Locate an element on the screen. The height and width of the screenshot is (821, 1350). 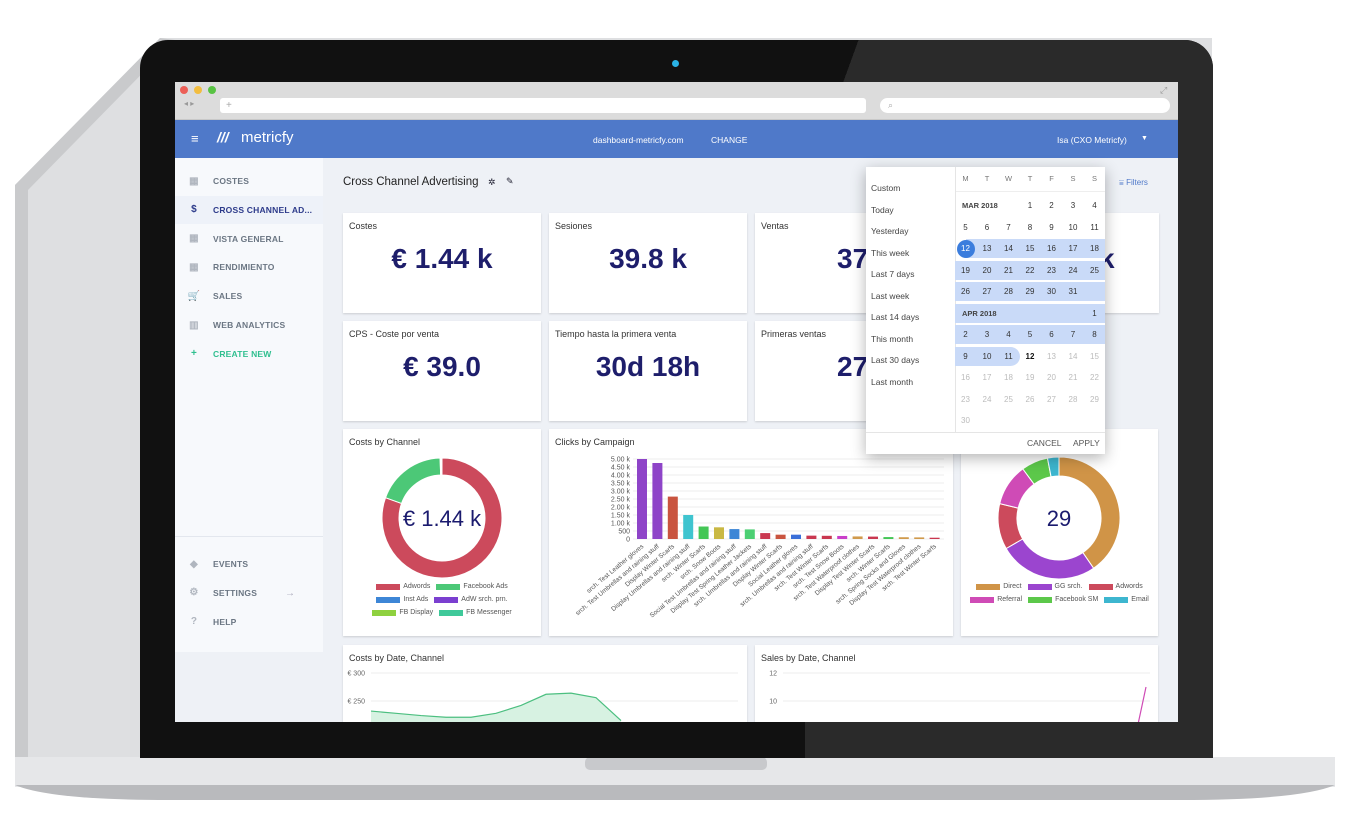
preset-option: Yesterday is located at coordinates (890, 231).